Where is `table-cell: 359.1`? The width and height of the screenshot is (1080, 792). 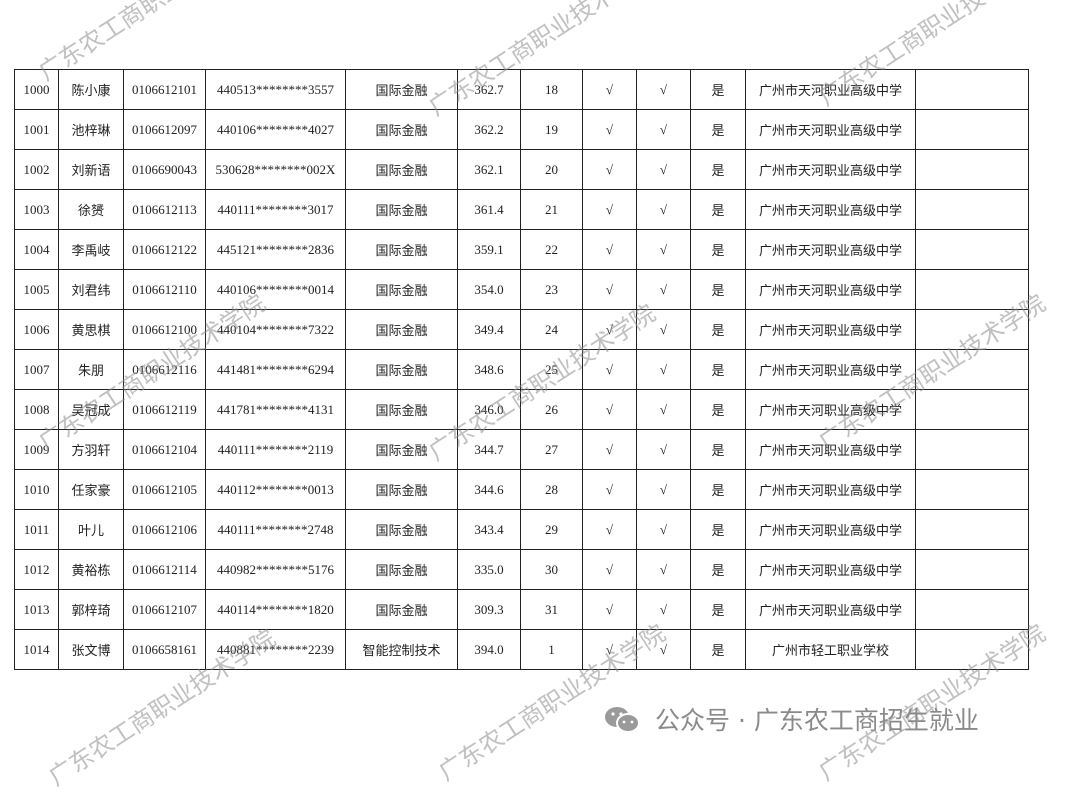 table-cell: 359.1 is located at coordinates (489, 249).